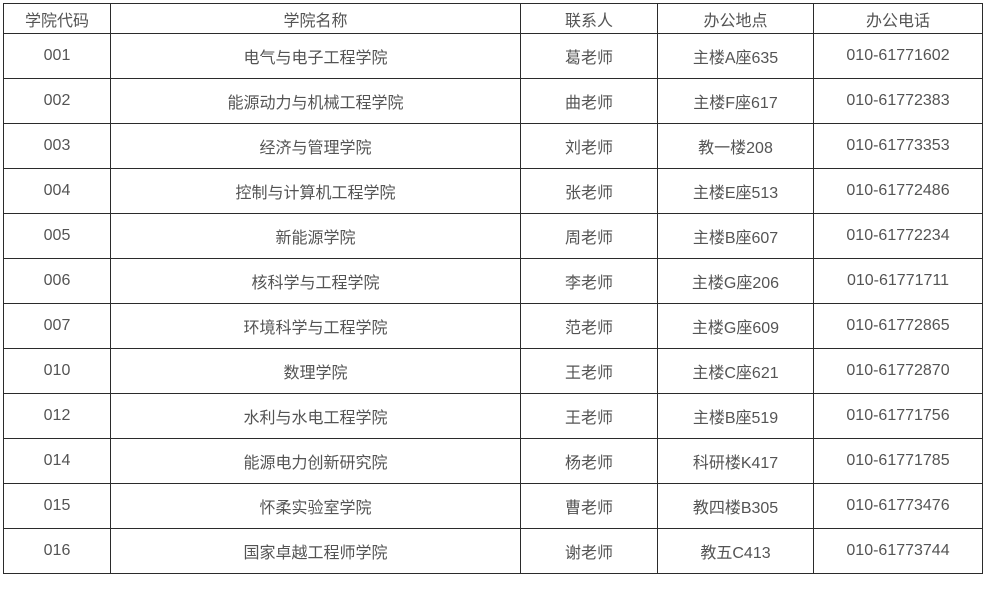 Image resolution: width=985 pixels, height=593 pixels. I want to click on cell-code: 010, so click(57, 371).